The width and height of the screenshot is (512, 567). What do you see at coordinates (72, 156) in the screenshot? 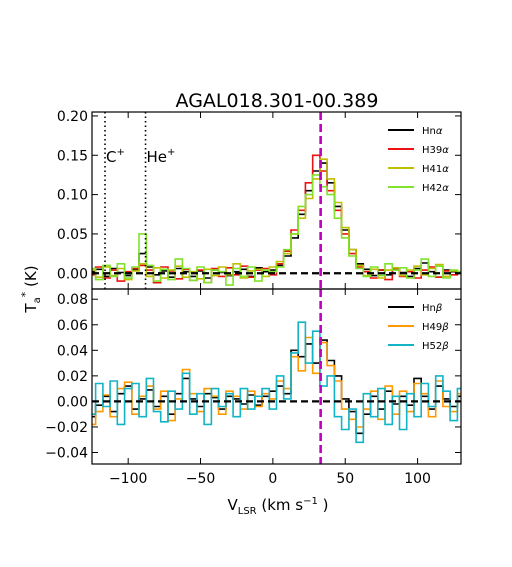
I see `alpha-ytick-label-3: 0.15` at bounding box center [72, 156].